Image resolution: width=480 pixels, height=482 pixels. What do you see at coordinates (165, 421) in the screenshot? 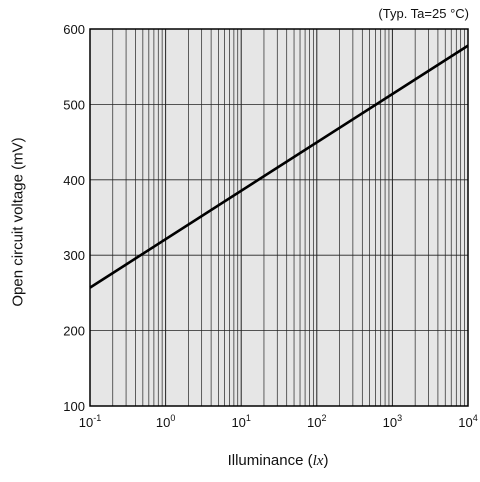
I see `x-tick-label: 10⁰` at bounding box center [165, 421].